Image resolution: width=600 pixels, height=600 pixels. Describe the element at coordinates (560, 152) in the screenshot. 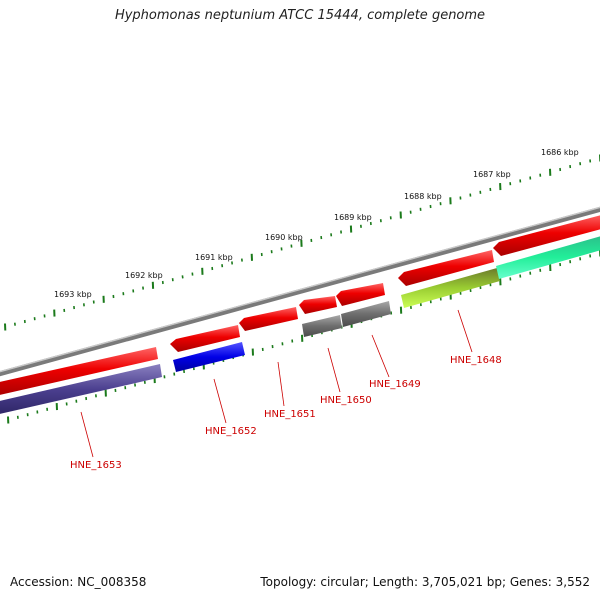

I see `kbp-label-1686: 1686 kbp` at that location.